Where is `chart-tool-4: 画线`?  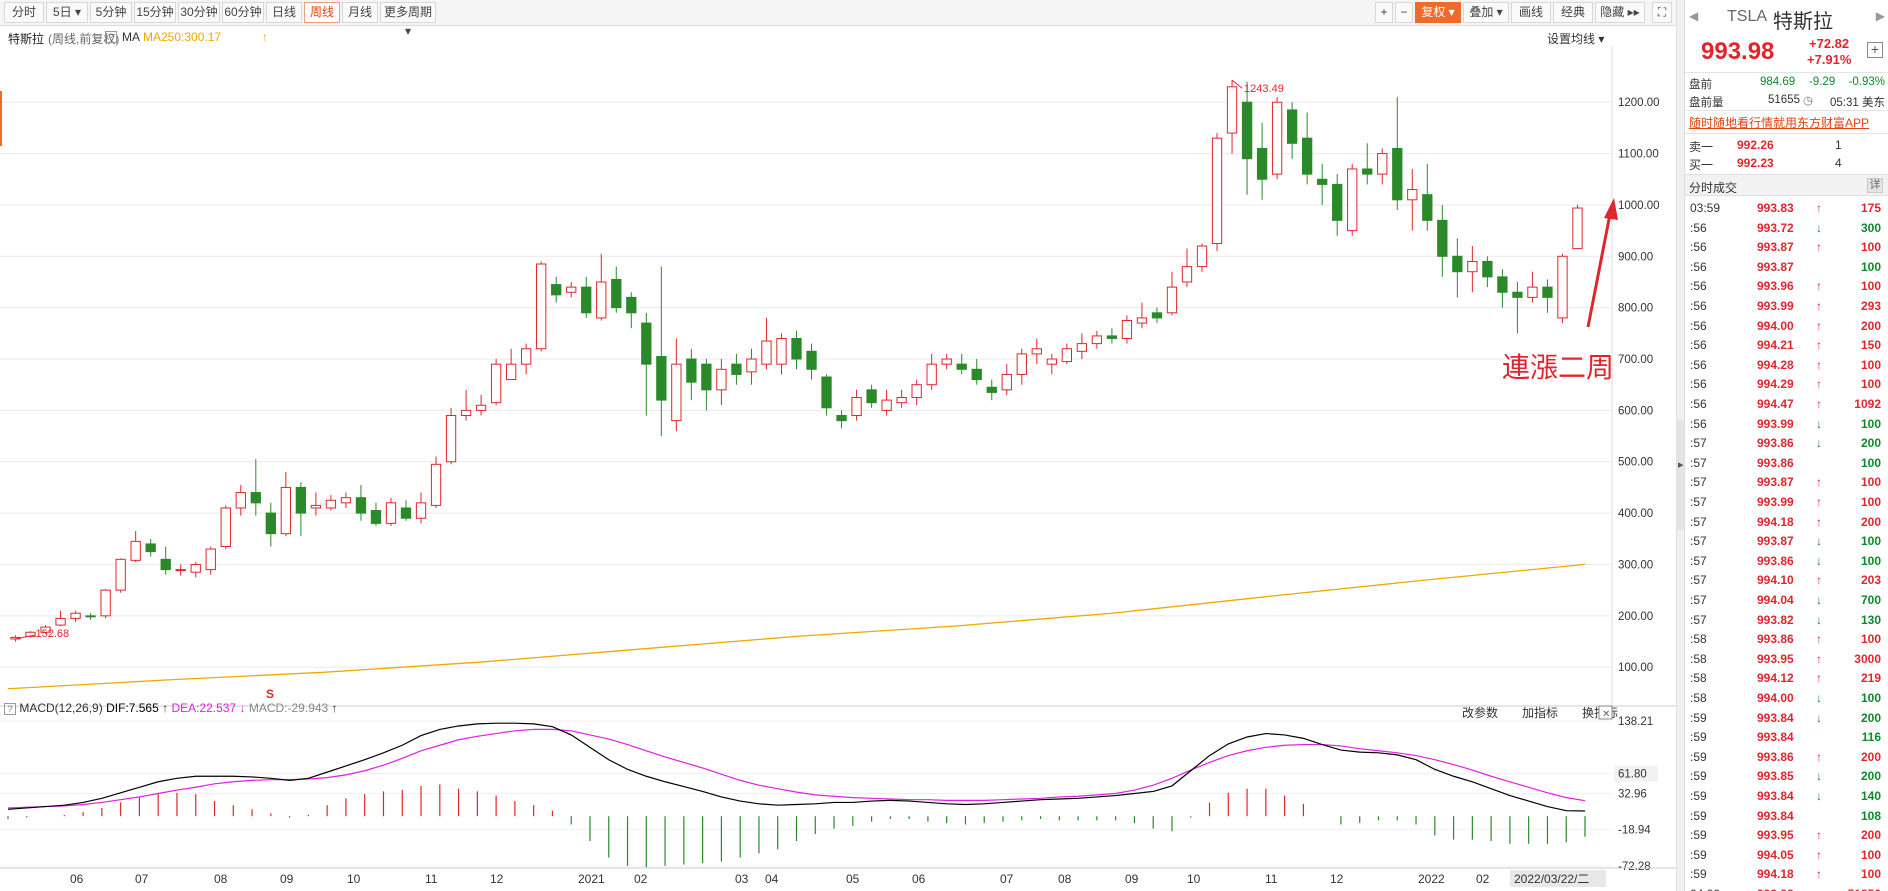 chart-tool-4: 画线 is located at coordinates (1531, 12).